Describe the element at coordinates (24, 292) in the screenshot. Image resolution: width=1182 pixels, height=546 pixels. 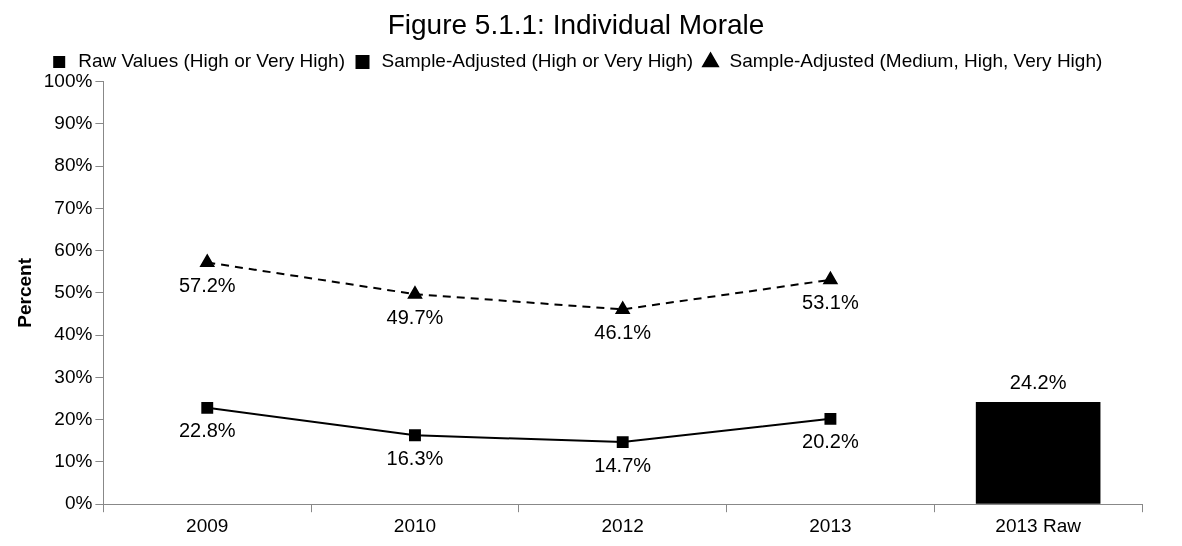
I see `y-axis-title: Percent` at that location.